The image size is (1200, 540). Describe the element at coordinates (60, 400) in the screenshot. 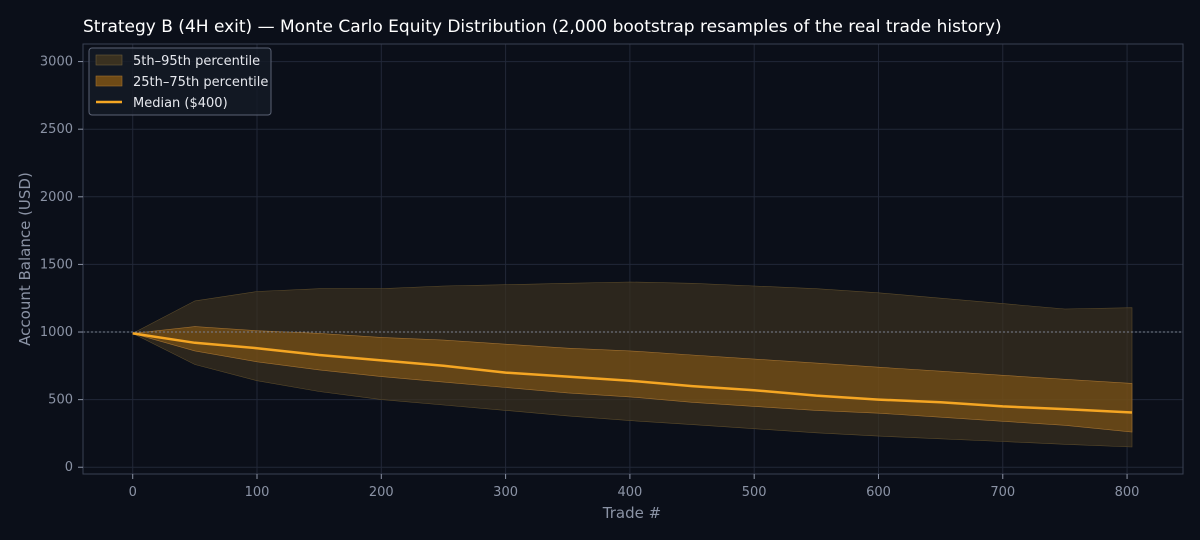

I see `y-tick-label: 500` at that location.